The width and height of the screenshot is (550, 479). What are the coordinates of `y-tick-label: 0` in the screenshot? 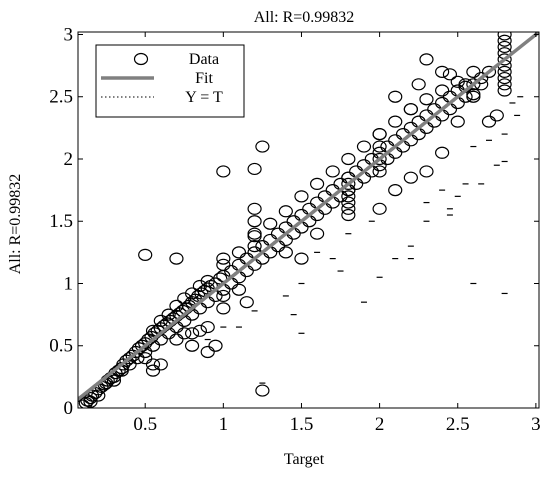 It's located at (69, 408).